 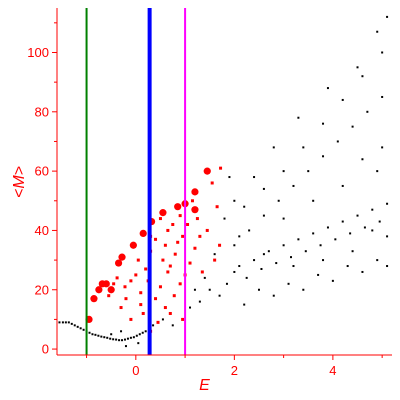 I want to click on x-tick-label: 2, so click(x=234, y=370).